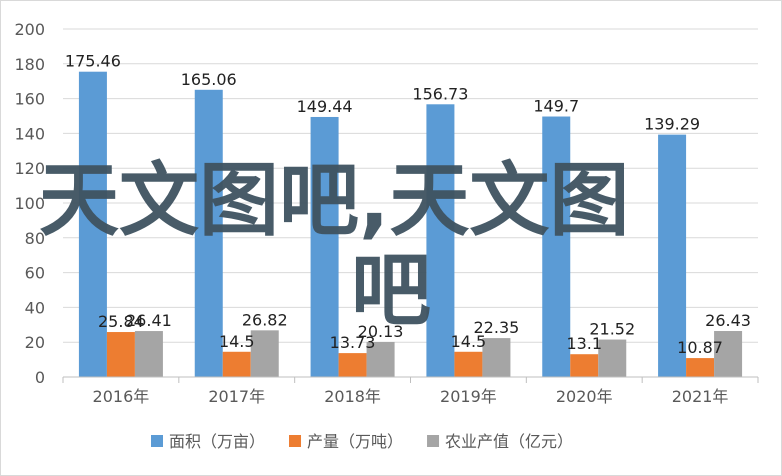  Describe the element at coordinates (468, 396) in the screenshot. I see `x-tick-label: 2019年` at that location.